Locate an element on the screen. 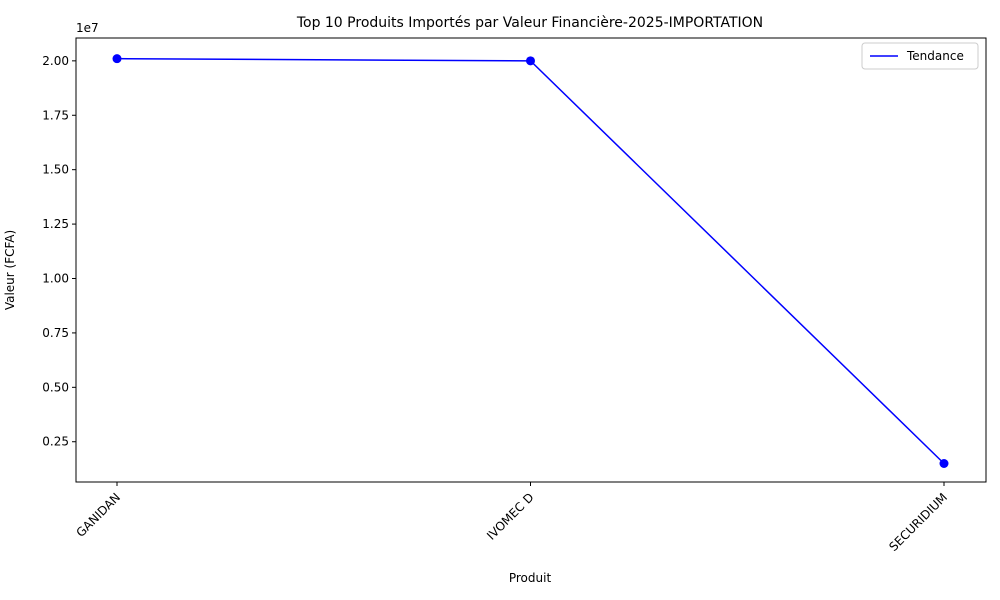  y-tick-label: 0.50 is located at coordinates (55, 387).